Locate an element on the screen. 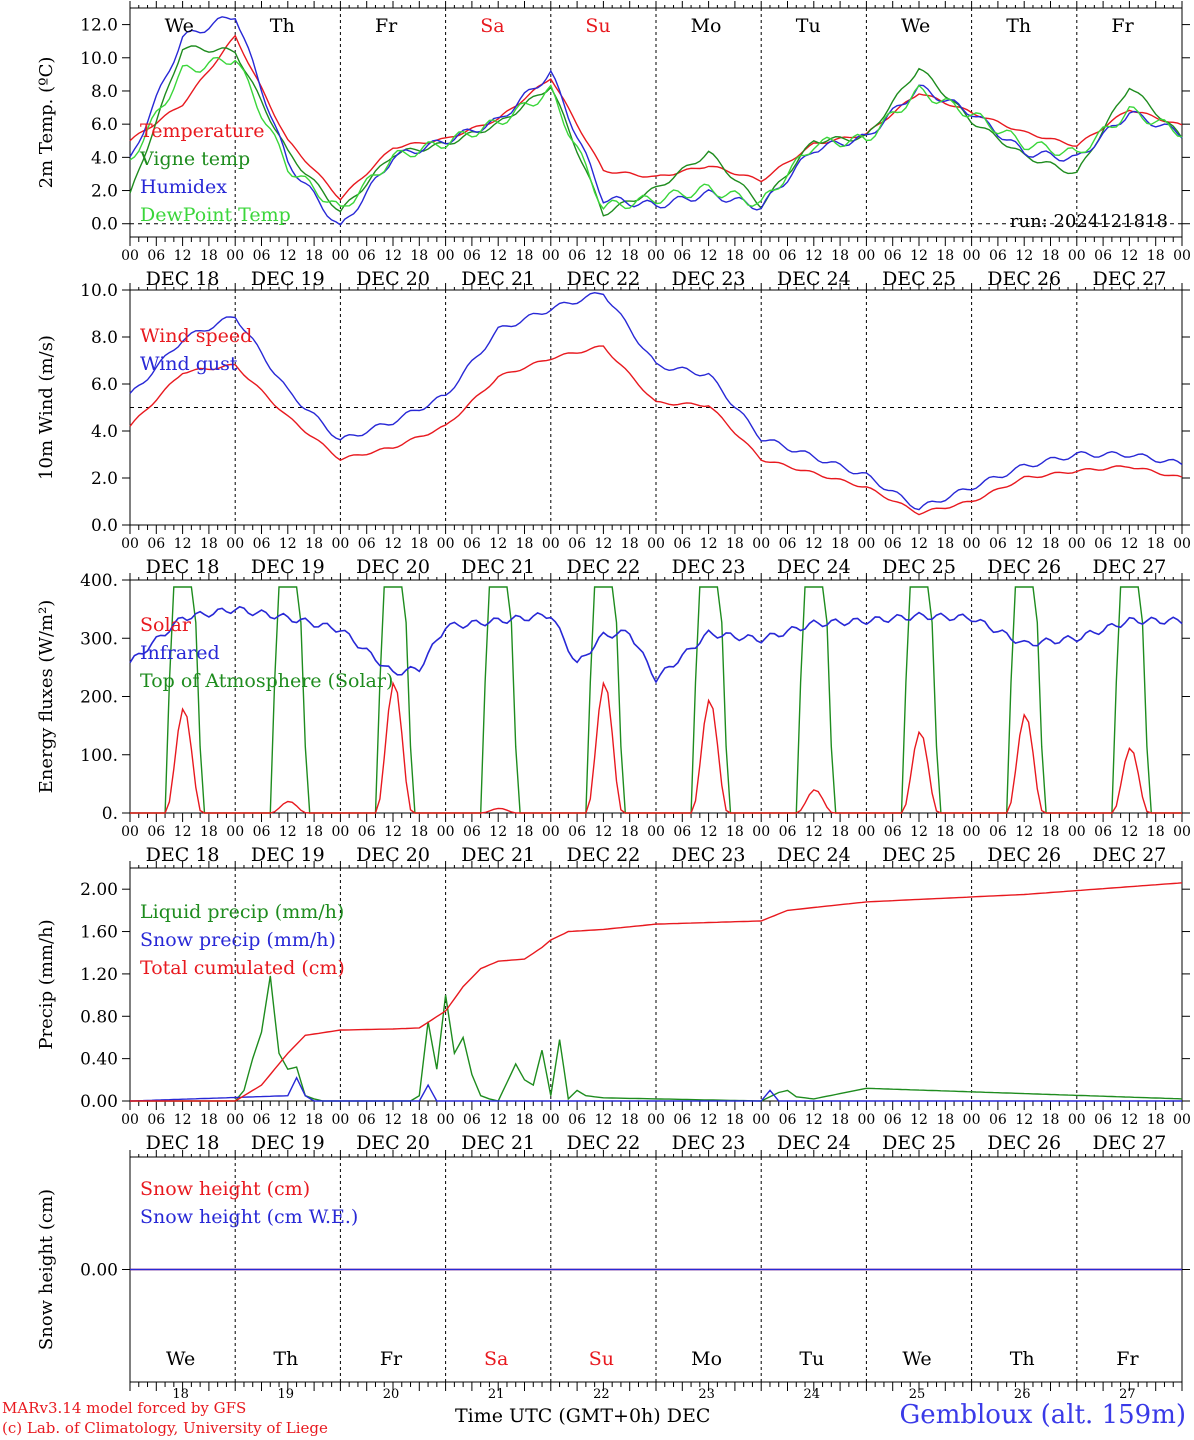  series-line-wind-gust is located at coordinates (656, 401).